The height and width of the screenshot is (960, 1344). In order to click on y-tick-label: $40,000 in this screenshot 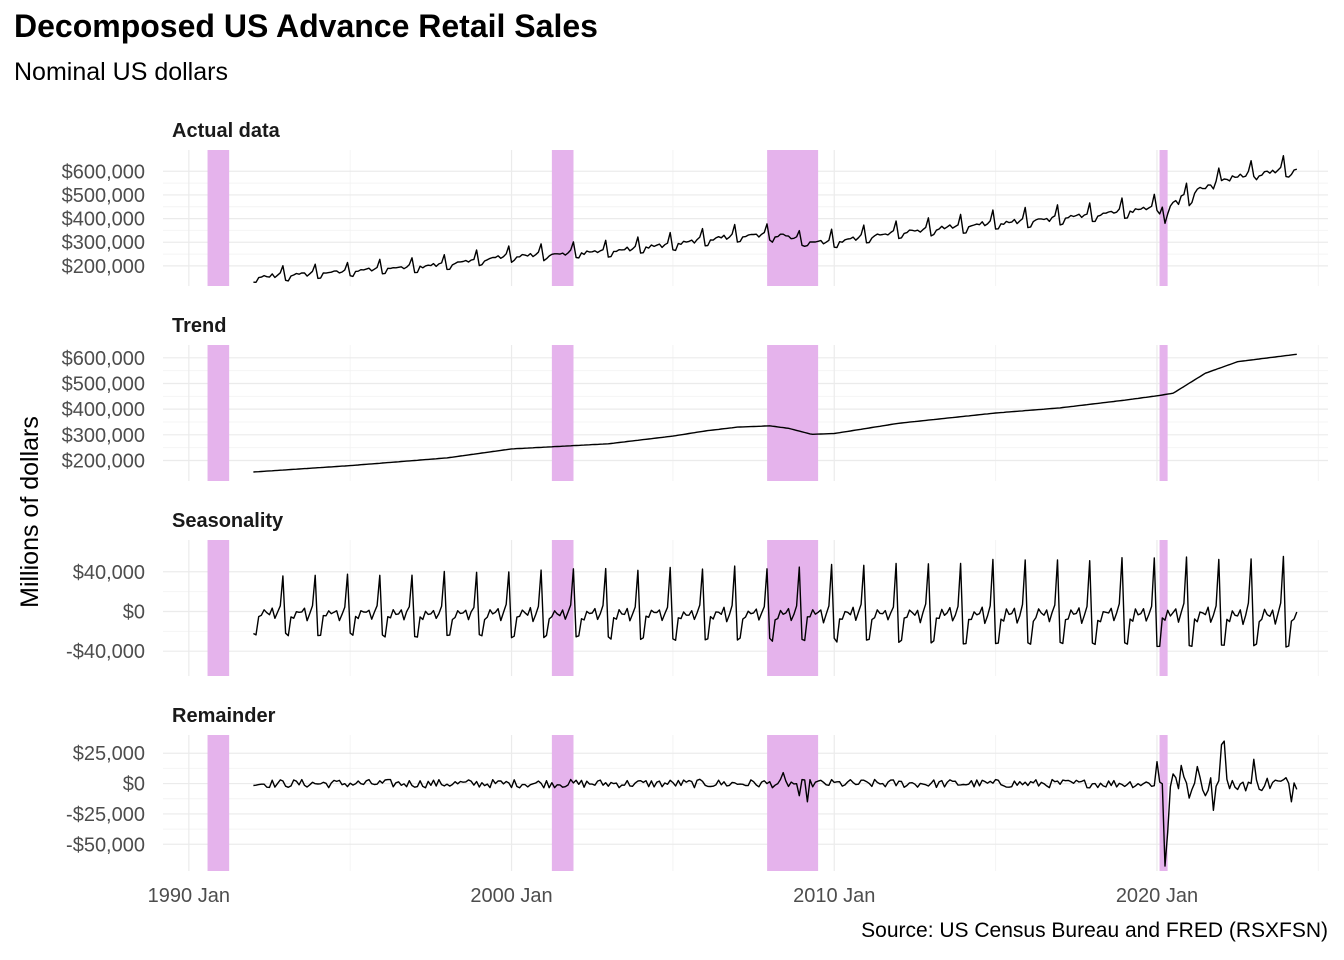, I will do `click(109, 573)`.